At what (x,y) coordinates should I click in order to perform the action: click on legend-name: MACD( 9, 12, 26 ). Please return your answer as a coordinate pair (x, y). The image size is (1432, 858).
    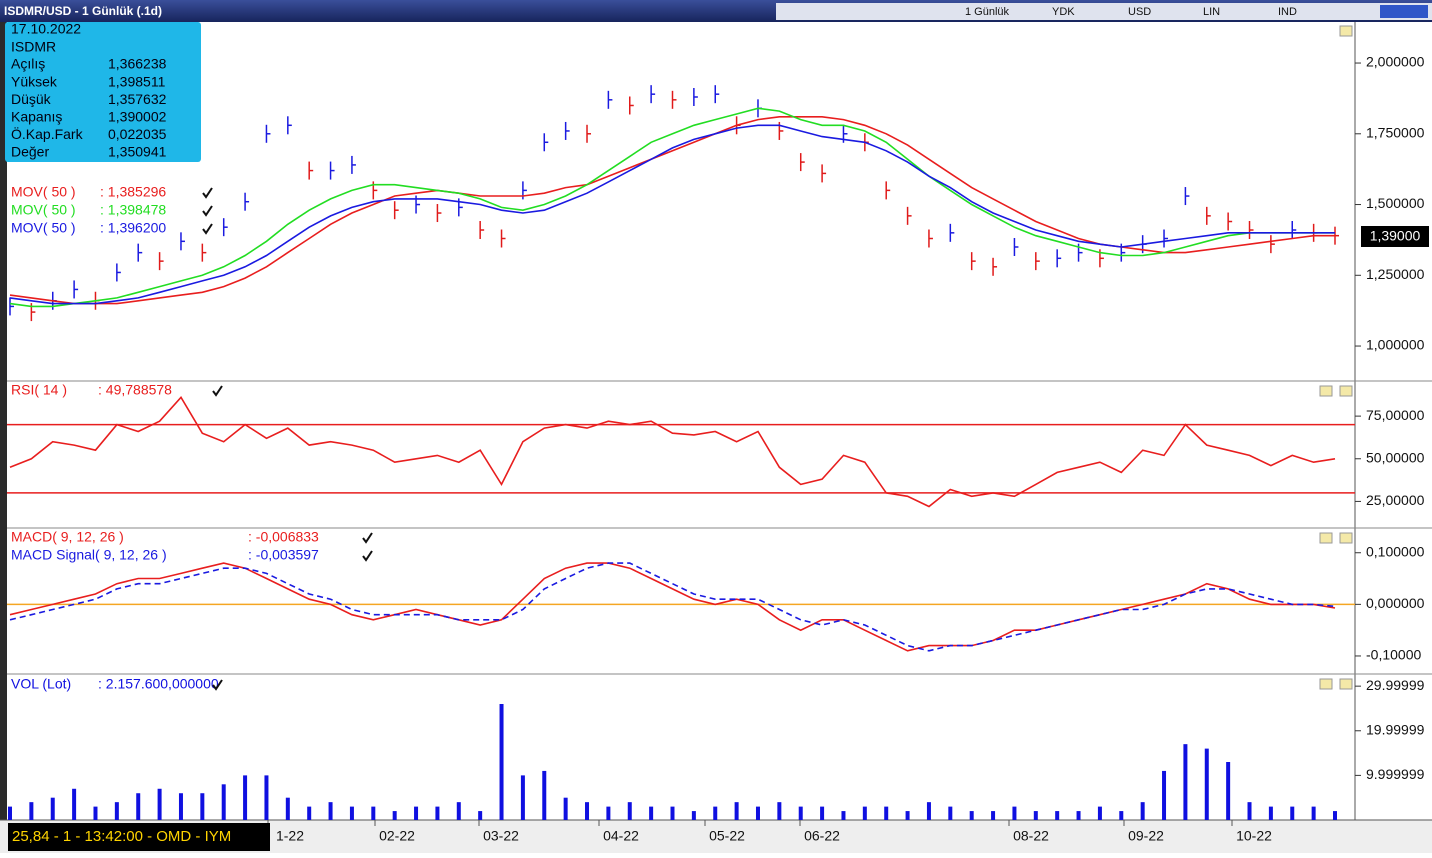
    Looking at the image, I should click on (67, 537).